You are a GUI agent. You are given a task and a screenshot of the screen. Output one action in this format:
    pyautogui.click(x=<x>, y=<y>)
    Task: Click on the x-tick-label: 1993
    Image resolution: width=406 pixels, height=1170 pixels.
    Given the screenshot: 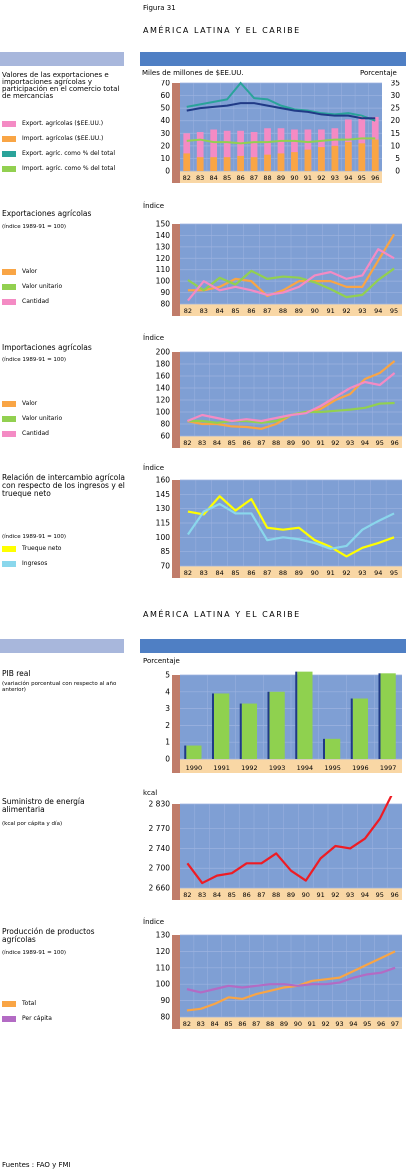 What is the action you would take?
    pyautogui.click(x=277, y=768)
    